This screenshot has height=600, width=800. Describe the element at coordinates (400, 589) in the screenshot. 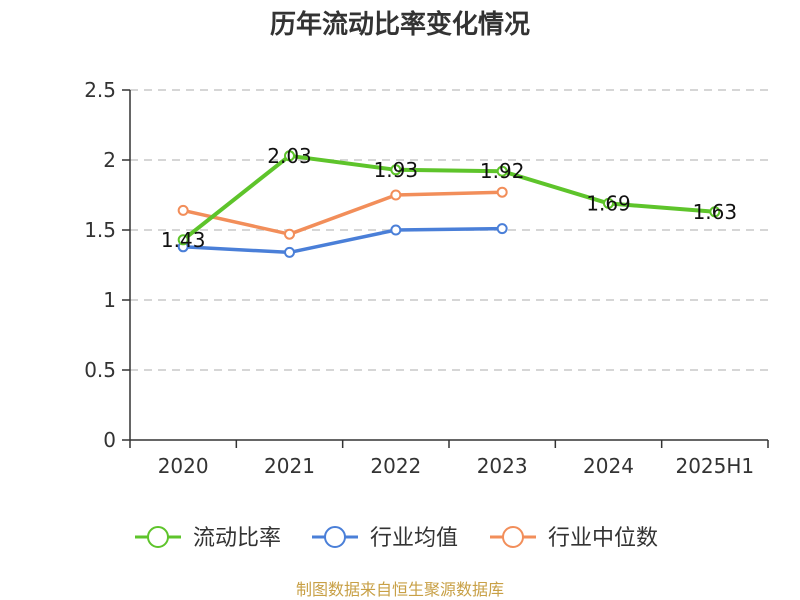

I see `source-note: 制图数据来自恒生聚源数据库` at that location.